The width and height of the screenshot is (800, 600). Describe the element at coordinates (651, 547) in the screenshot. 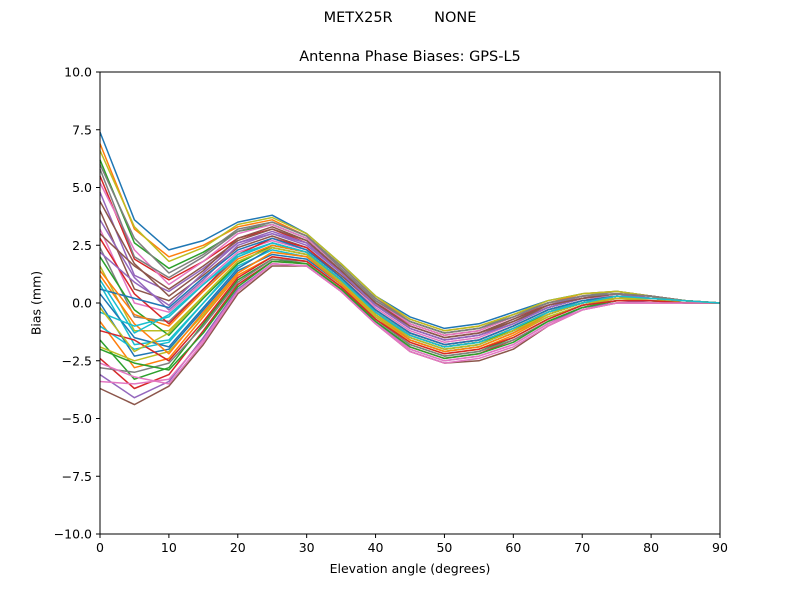

I see `x-tick-label: 80` at that location.